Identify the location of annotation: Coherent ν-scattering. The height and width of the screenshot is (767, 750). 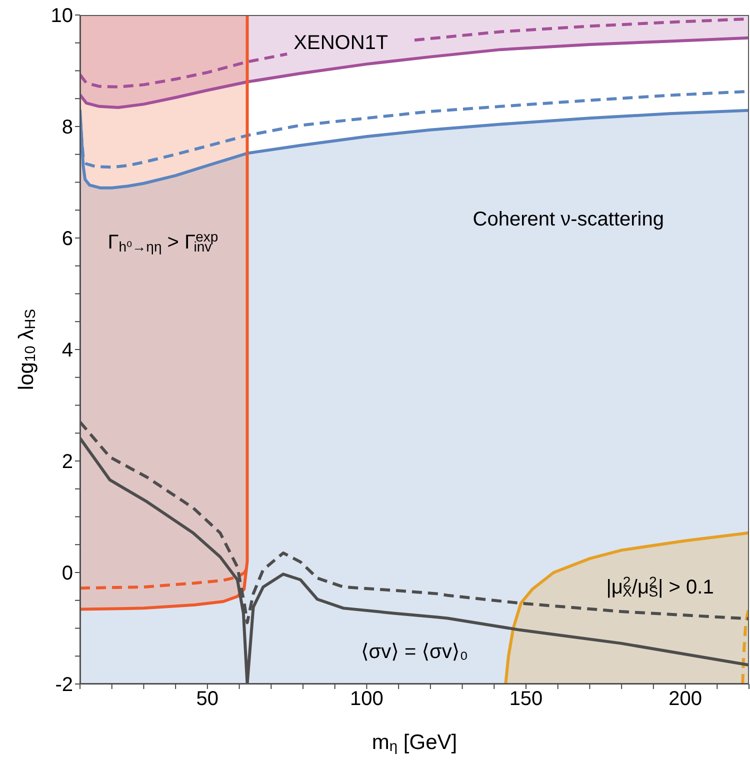
(568, 219).